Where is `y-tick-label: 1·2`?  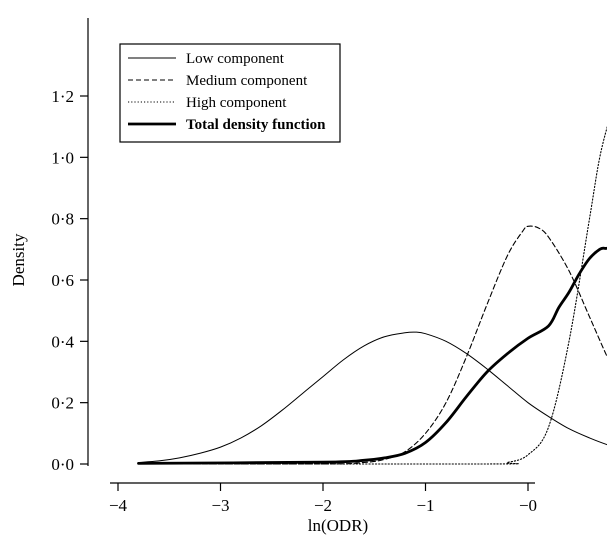 y-tick-label: 1·2 is located at coordinates (62, 96).